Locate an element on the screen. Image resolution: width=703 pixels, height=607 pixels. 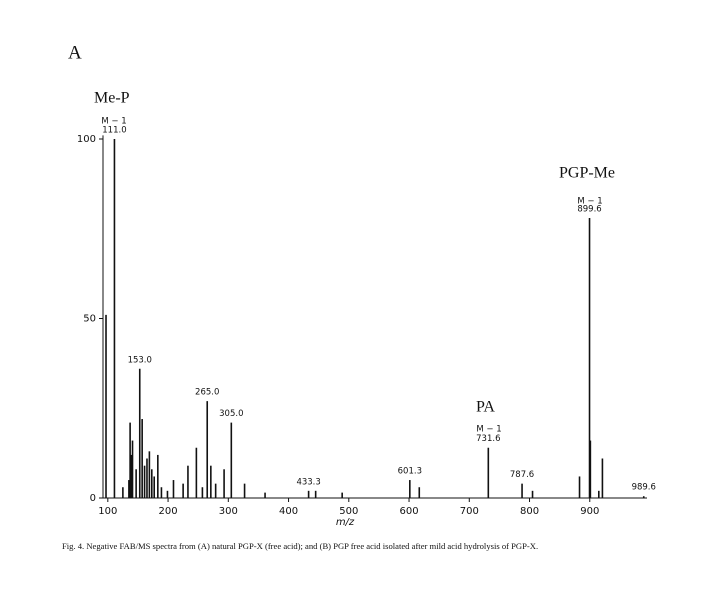
panel-label: A is located at coordinates (75, 52).